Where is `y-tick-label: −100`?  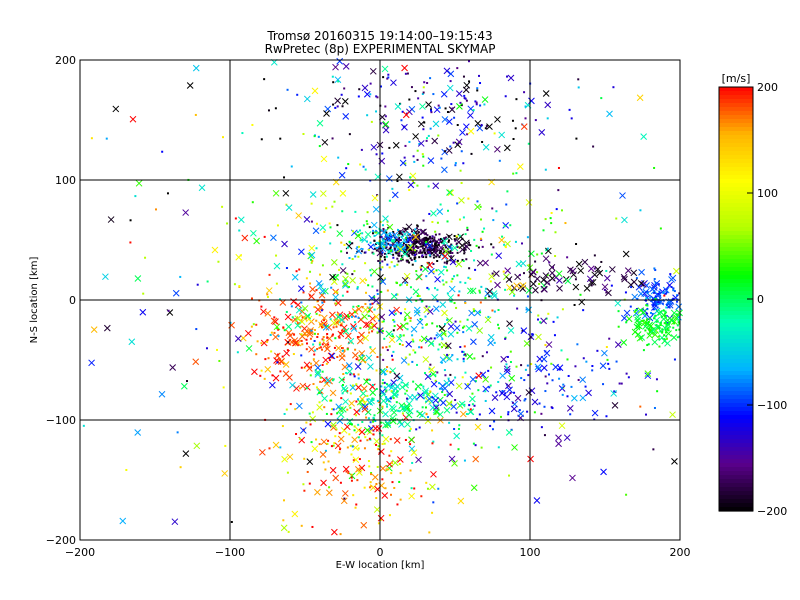
y-tick-label: −100 is located at coordinates (61, 420).